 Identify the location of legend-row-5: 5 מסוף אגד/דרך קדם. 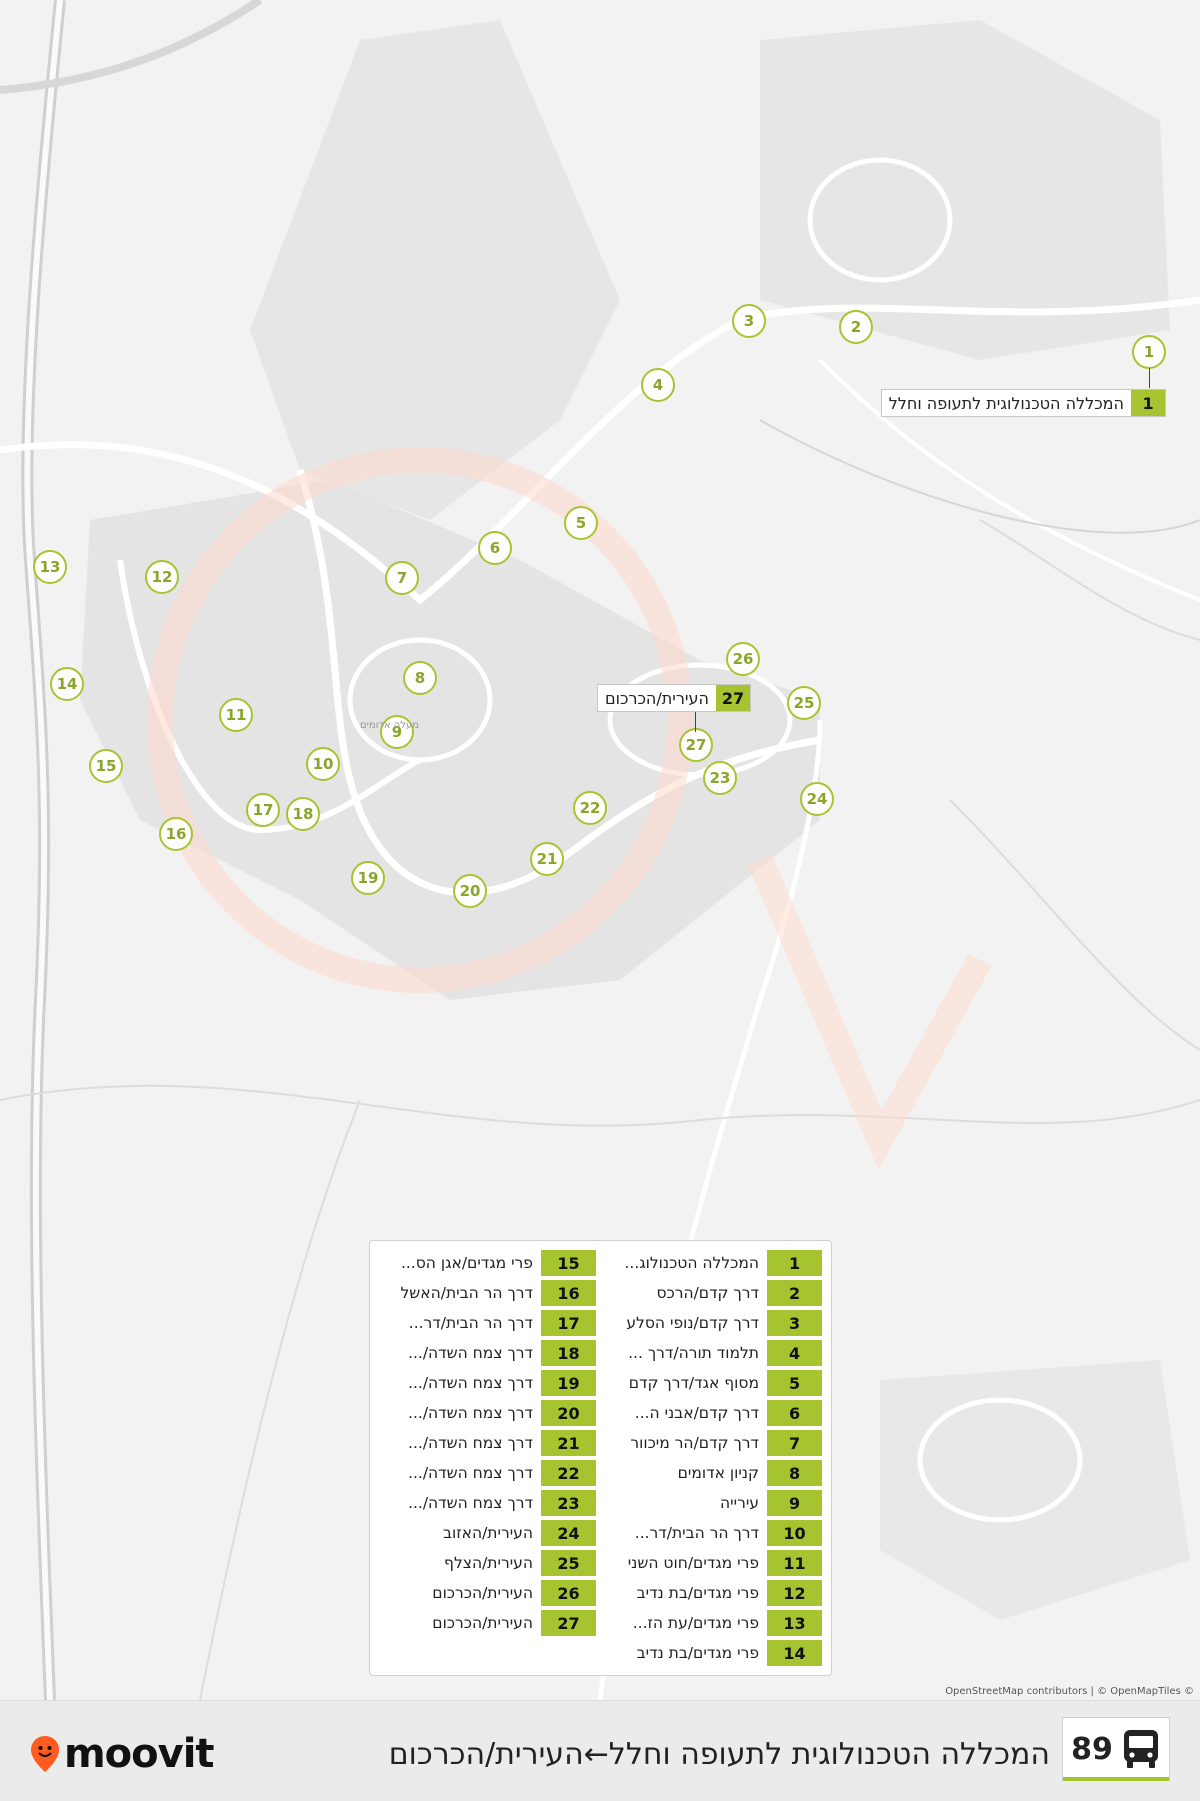
(710, 1383).